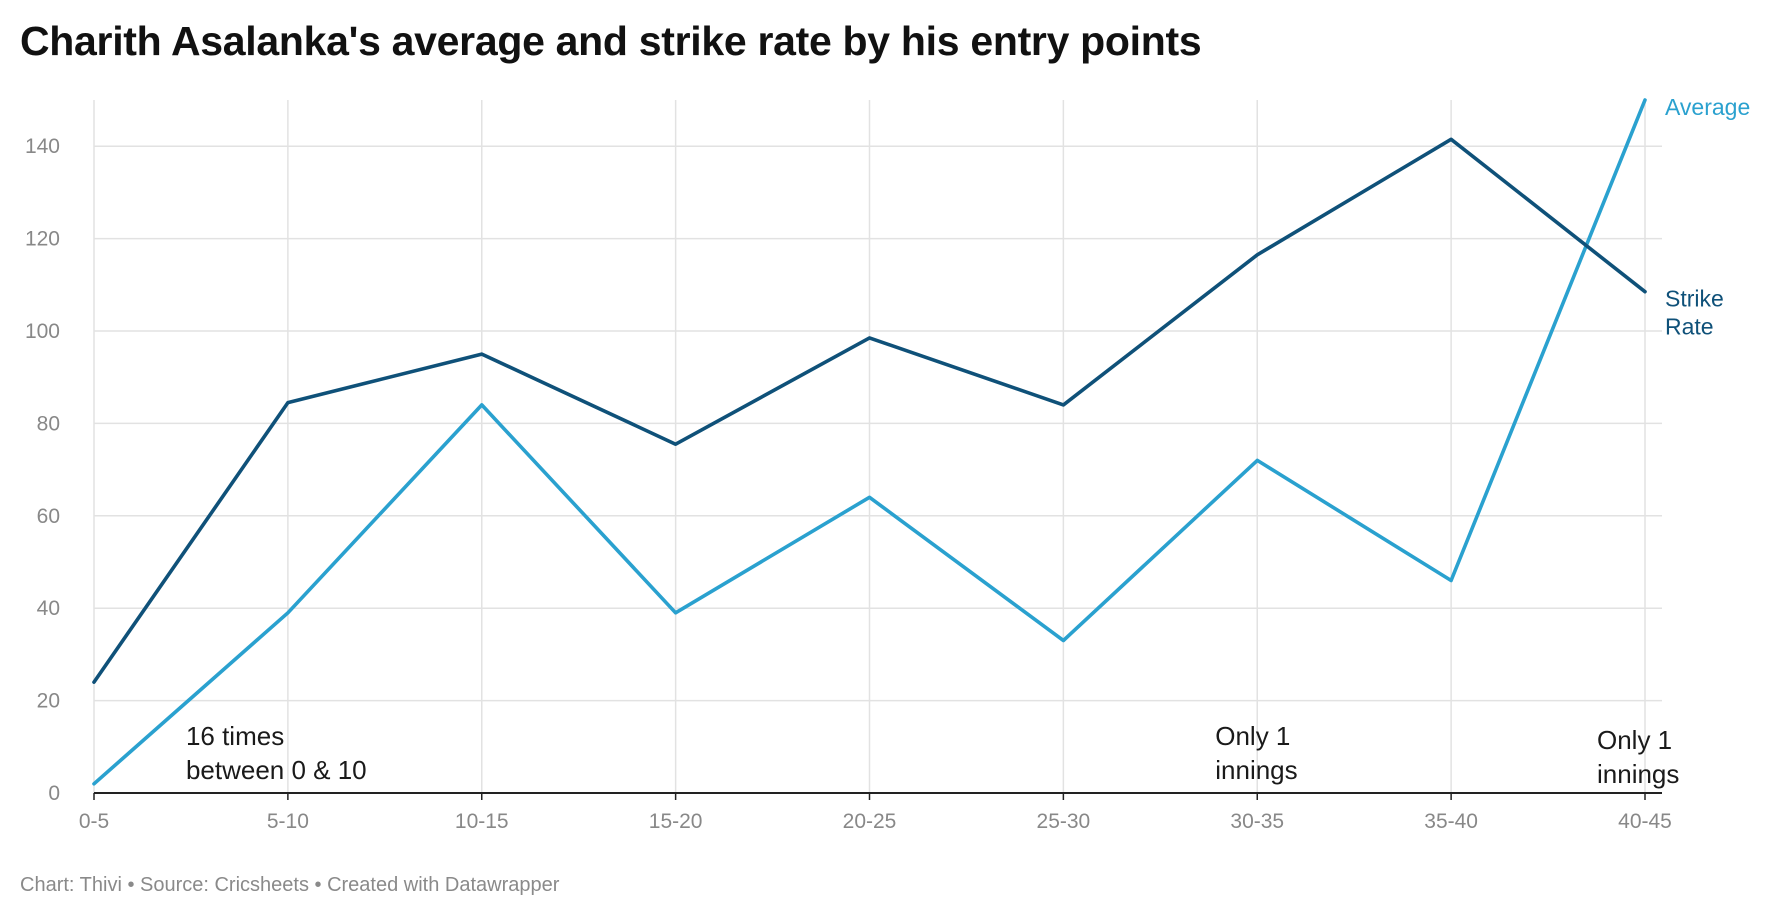 This screenshot has width=1784, height=916. I want to click on x-tick-label: 20-25, so click(870, 821).